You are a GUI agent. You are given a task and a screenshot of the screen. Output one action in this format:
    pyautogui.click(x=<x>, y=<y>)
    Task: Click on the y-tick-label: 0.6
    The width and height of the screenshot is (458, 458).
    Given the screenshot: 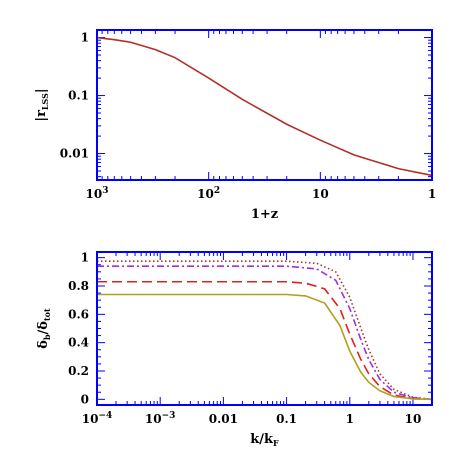 What is the action you would take?
    pyautogui.click(x=78, y=314)
    